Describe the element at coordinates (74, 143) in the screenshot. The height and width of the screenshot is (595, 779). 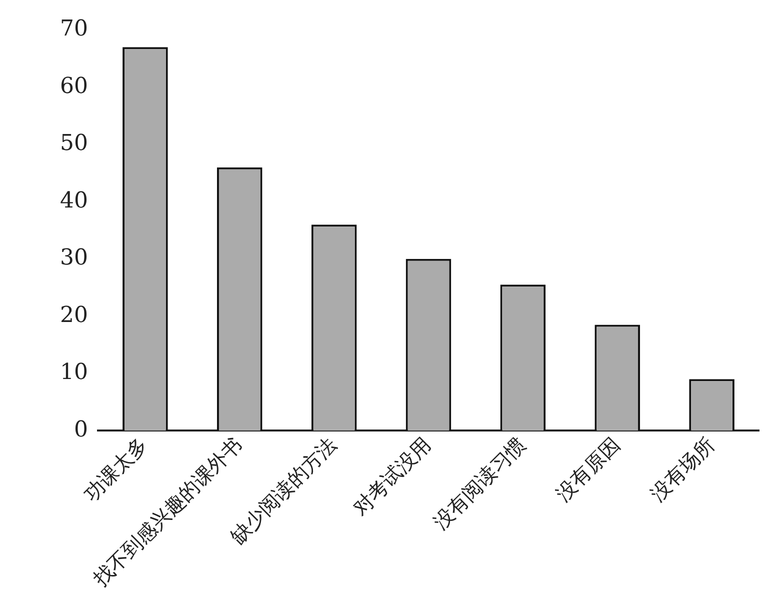
I see `y-tick-label: 50` at that location.